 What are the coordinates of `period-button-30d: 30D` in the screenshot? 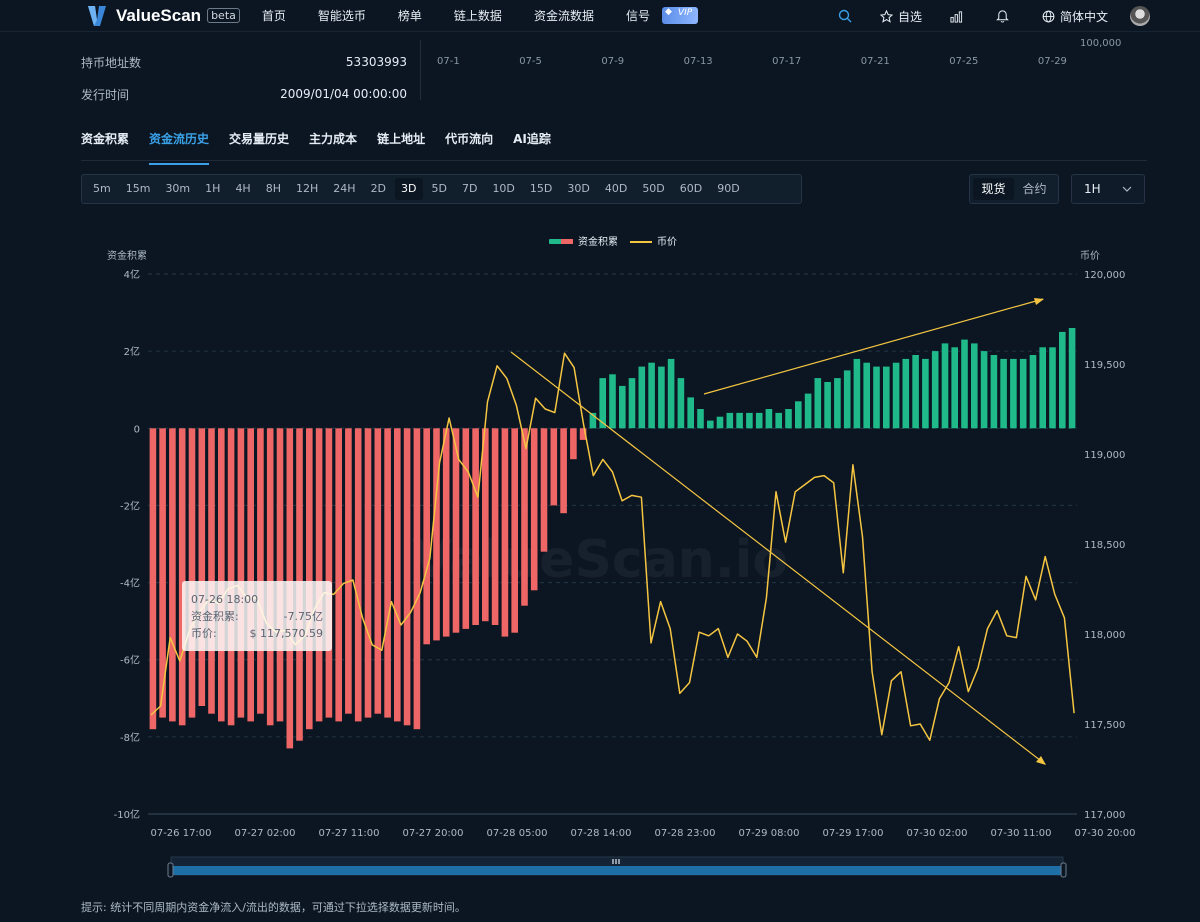 It's located at (578, 188).